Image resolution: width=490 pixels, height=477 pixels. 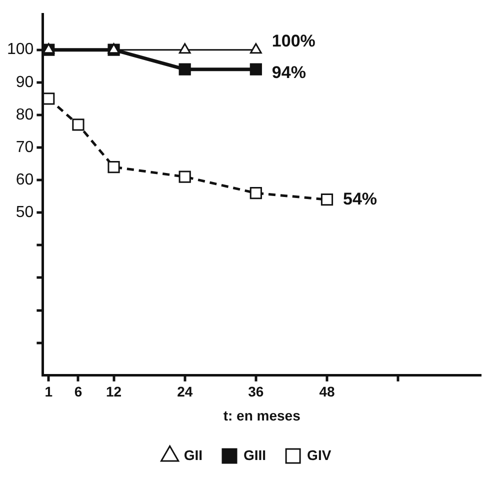 What do you see at coordinates (25, 115) in the screenshot?
I see `y-tick-label: 80` at bounding box center [25, 115].